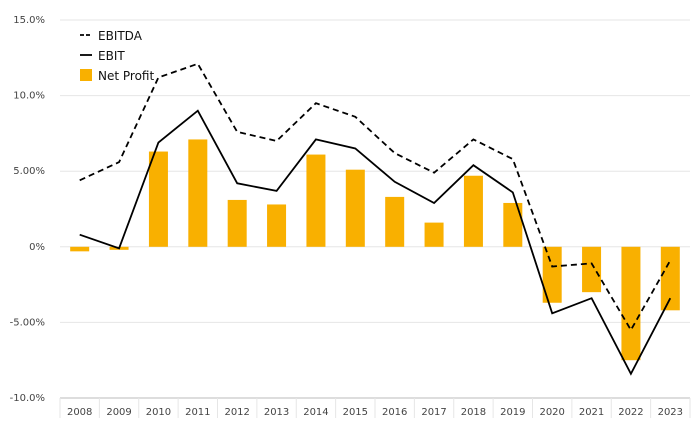 Image resolution: width=700 pixels, height=433 pixels. Describe the element at coordinates (158, 412) in the screenshot. I see `x-tick-label: 2010` at that location.